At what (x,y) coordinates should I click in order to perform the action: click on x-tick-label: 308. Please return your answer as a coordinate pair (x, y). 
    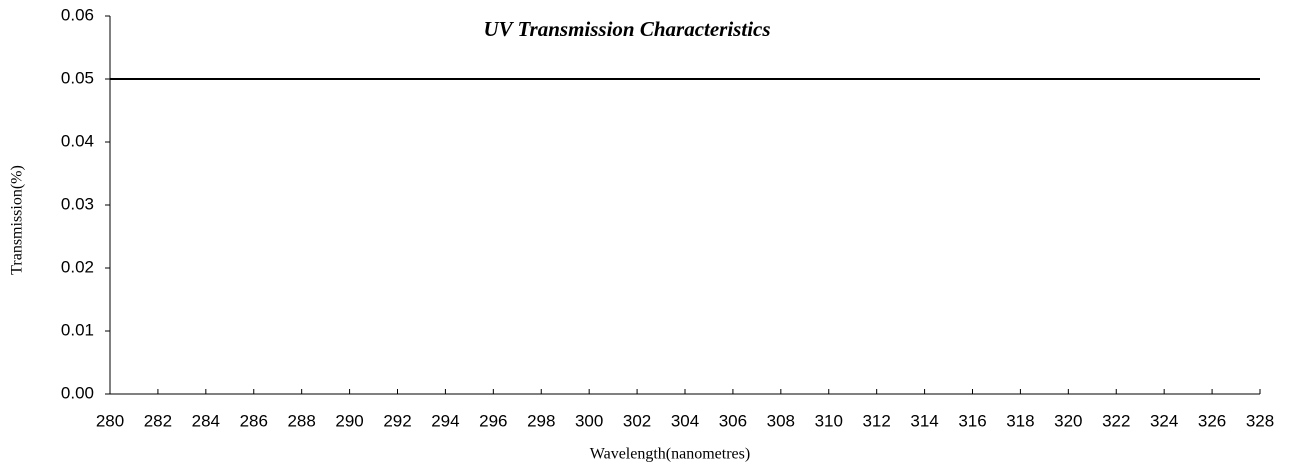
    Looking at the image, I should click on (781, 420).